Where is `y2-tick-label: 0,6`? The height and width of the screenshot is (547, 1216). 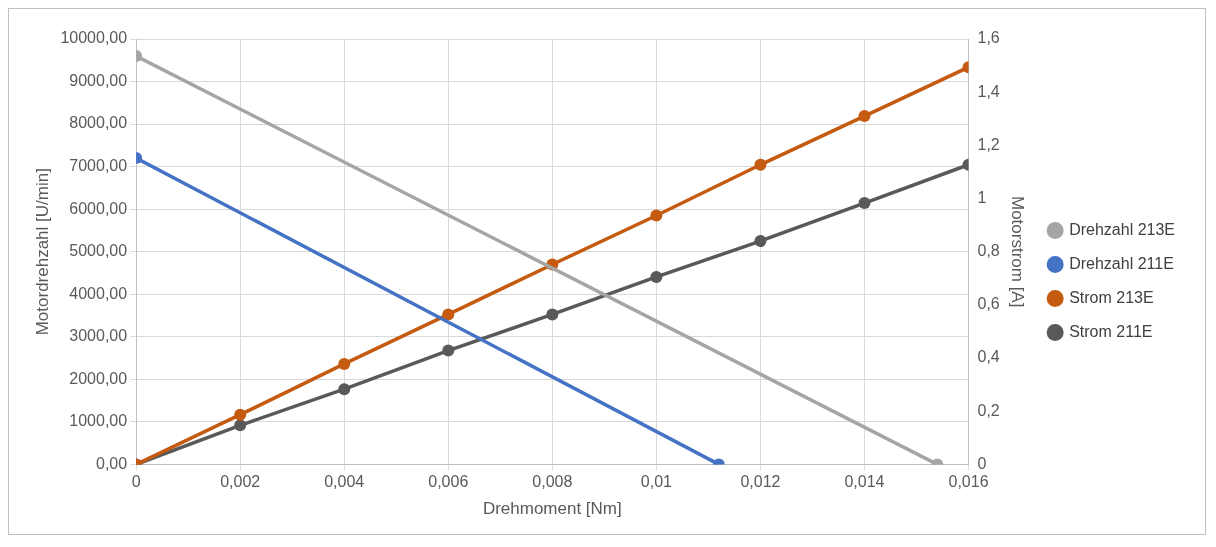
y2-tick-label: 0,6 is located at coordinates (988, 304).